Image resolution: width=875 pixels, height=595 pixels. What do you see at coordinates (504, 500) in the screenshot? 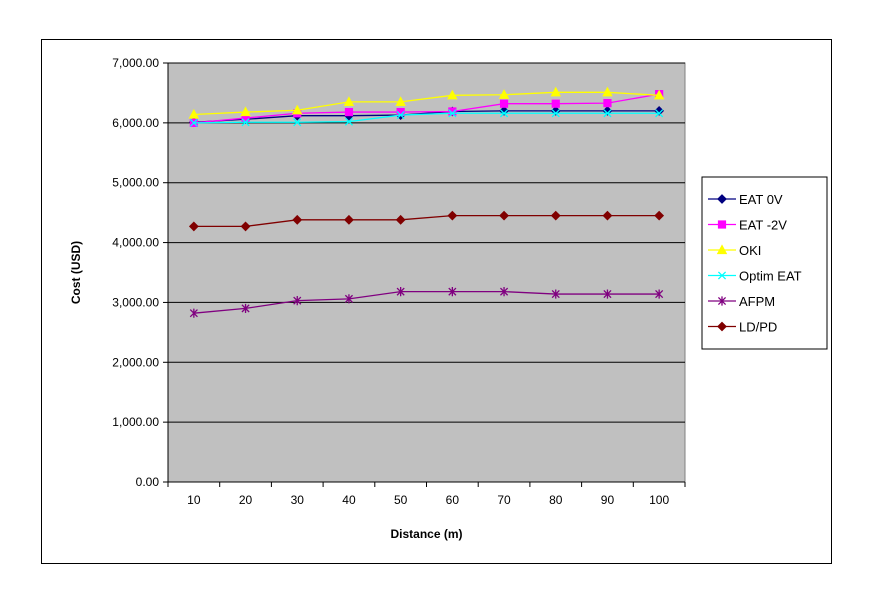
I see `x-tick-label: 70` at bounding box center [504, 500].